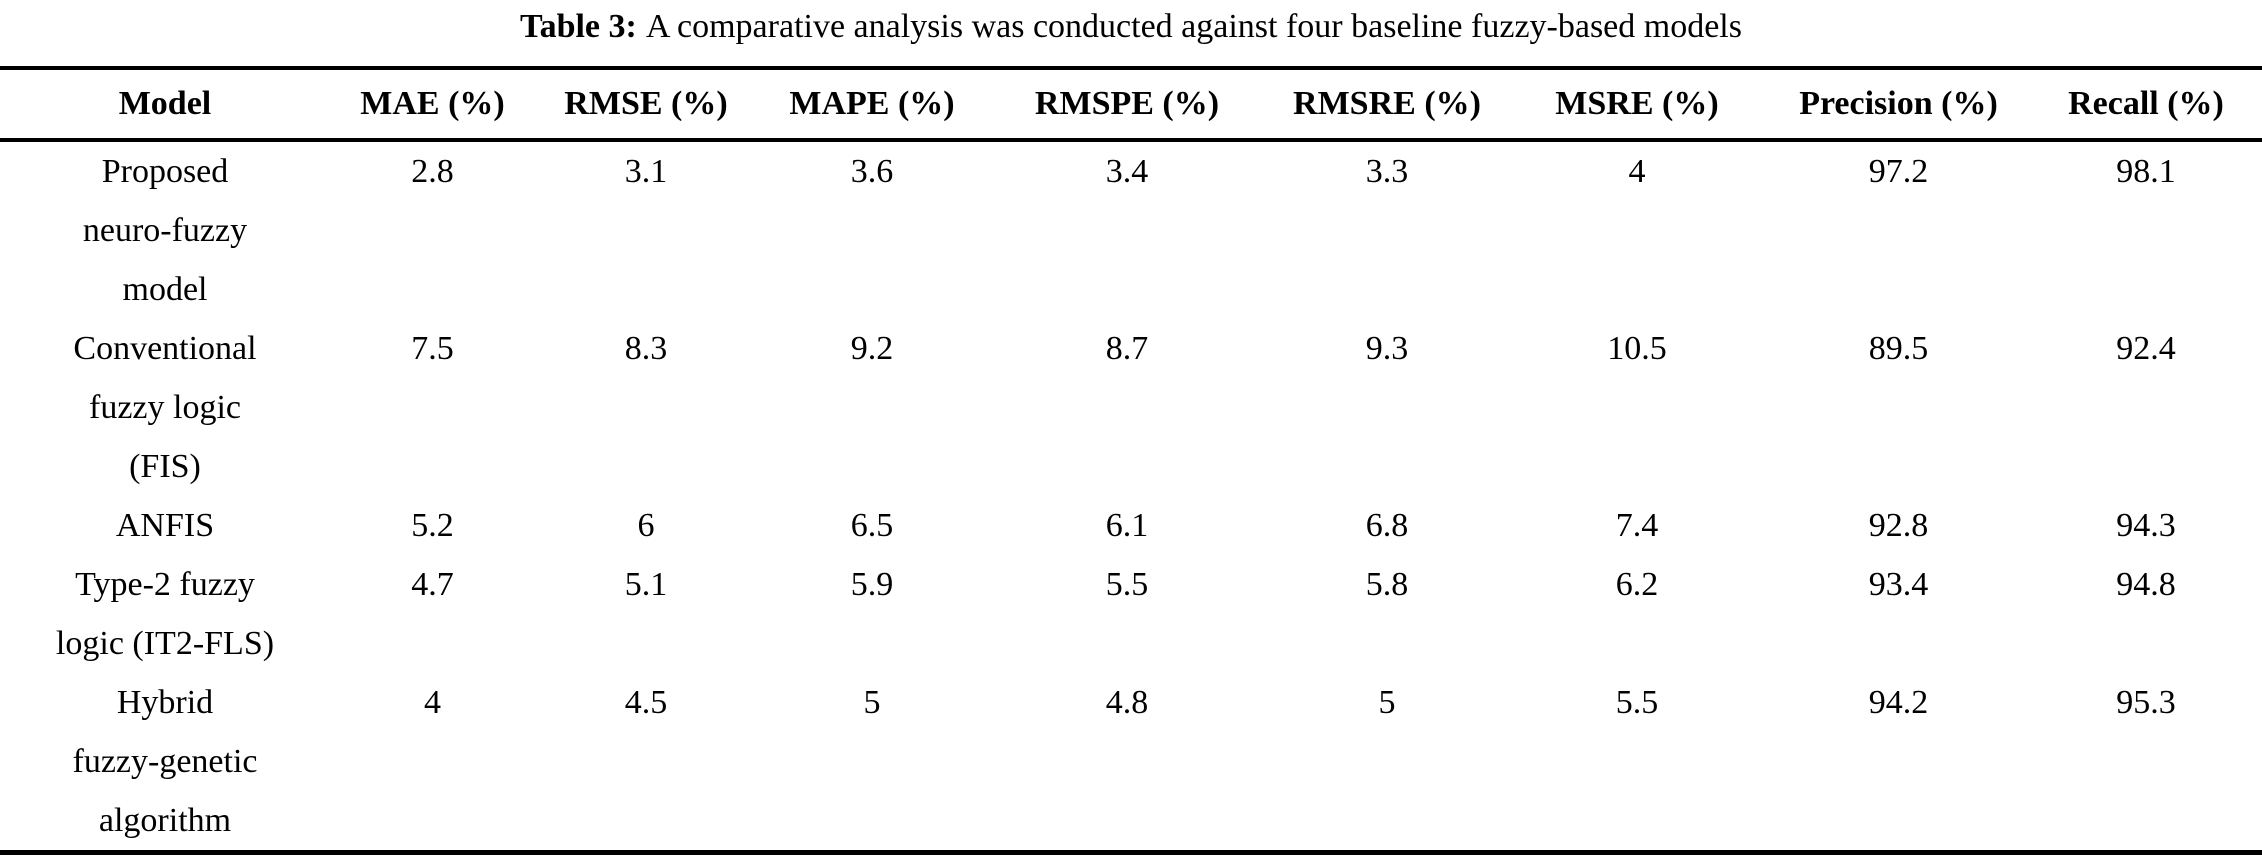 The height and width of the screenshot is (862, 2262). What do you see at coordinates (432, 584) in the screenshot?
I see `value-cell: 4.7` at bounding box center [432, 584].